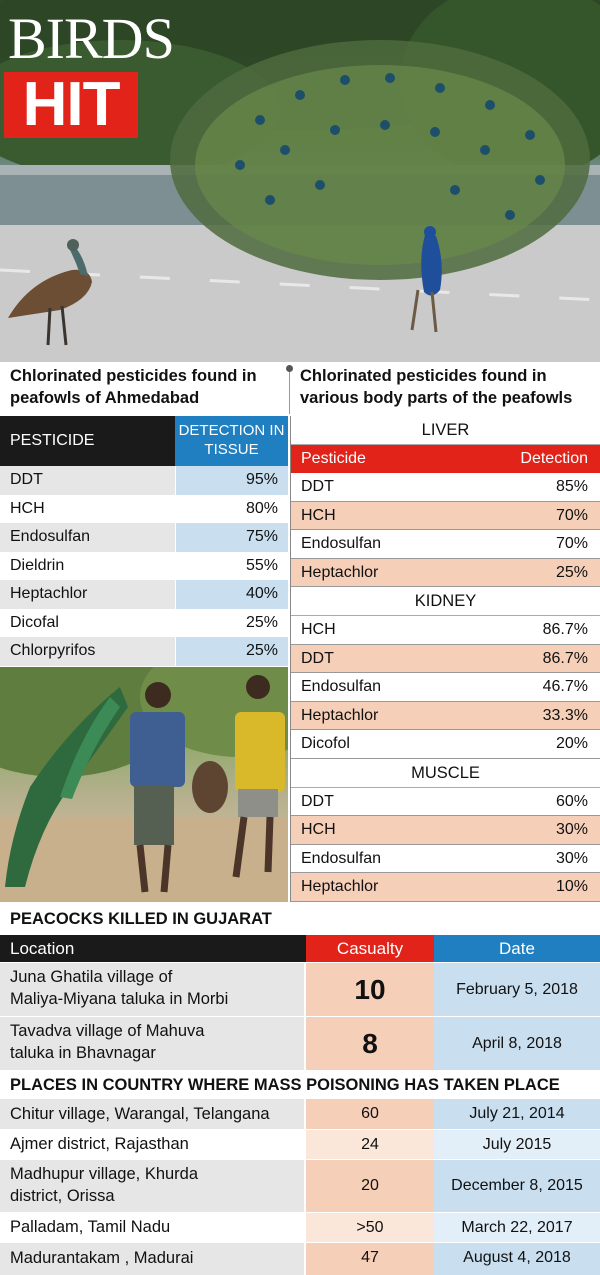  Describe the element at coordinates (565, 629) in the screenshot. I see `detection-value: 86.7%` at that location.